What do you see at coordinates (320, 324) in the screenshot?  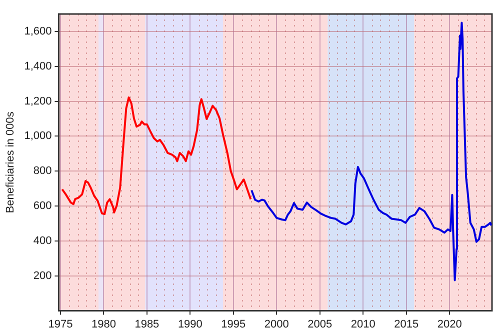 I see `x-tick-label: 2005` at bounding box center [320, 324].